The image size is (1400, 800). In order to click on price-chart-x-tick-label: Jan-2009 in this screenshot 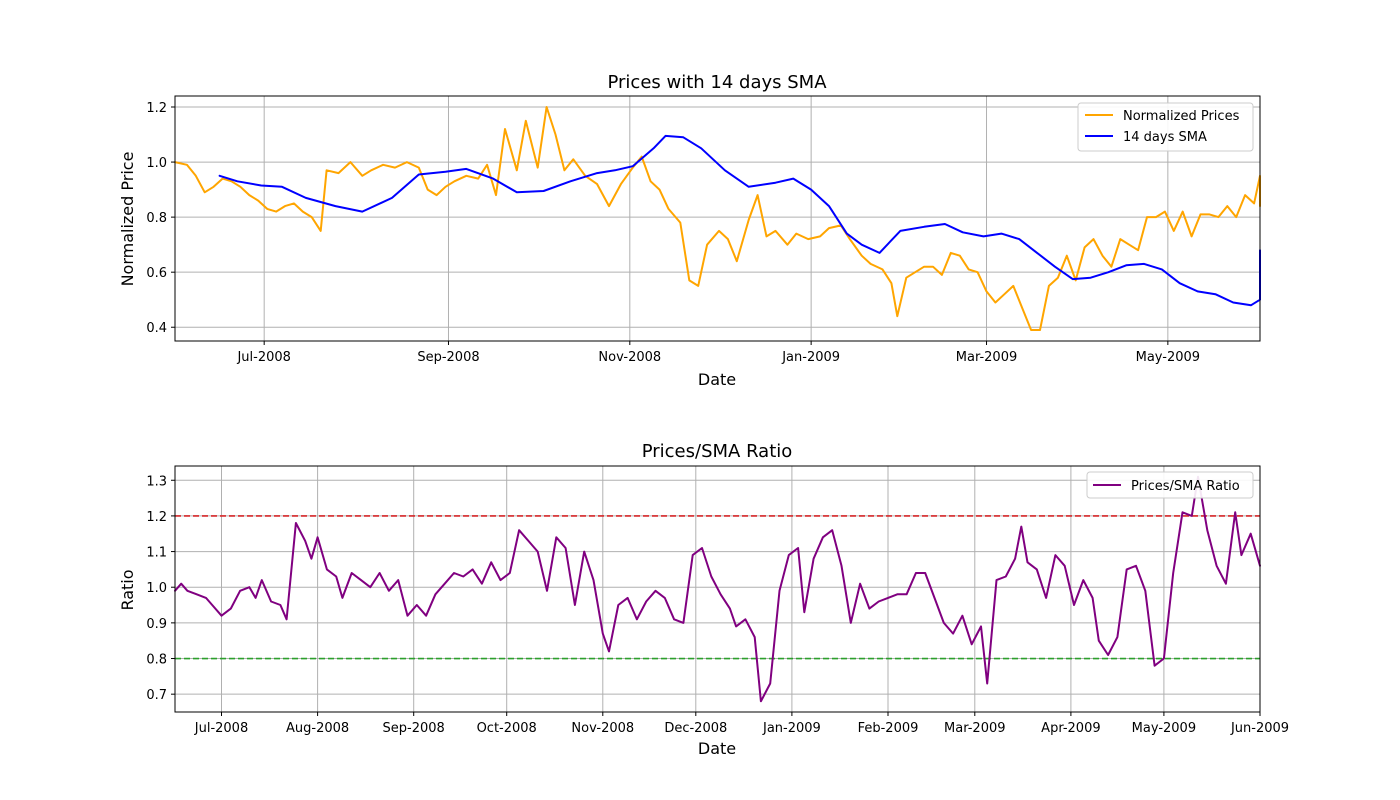, I will do `click(810, 357)`.